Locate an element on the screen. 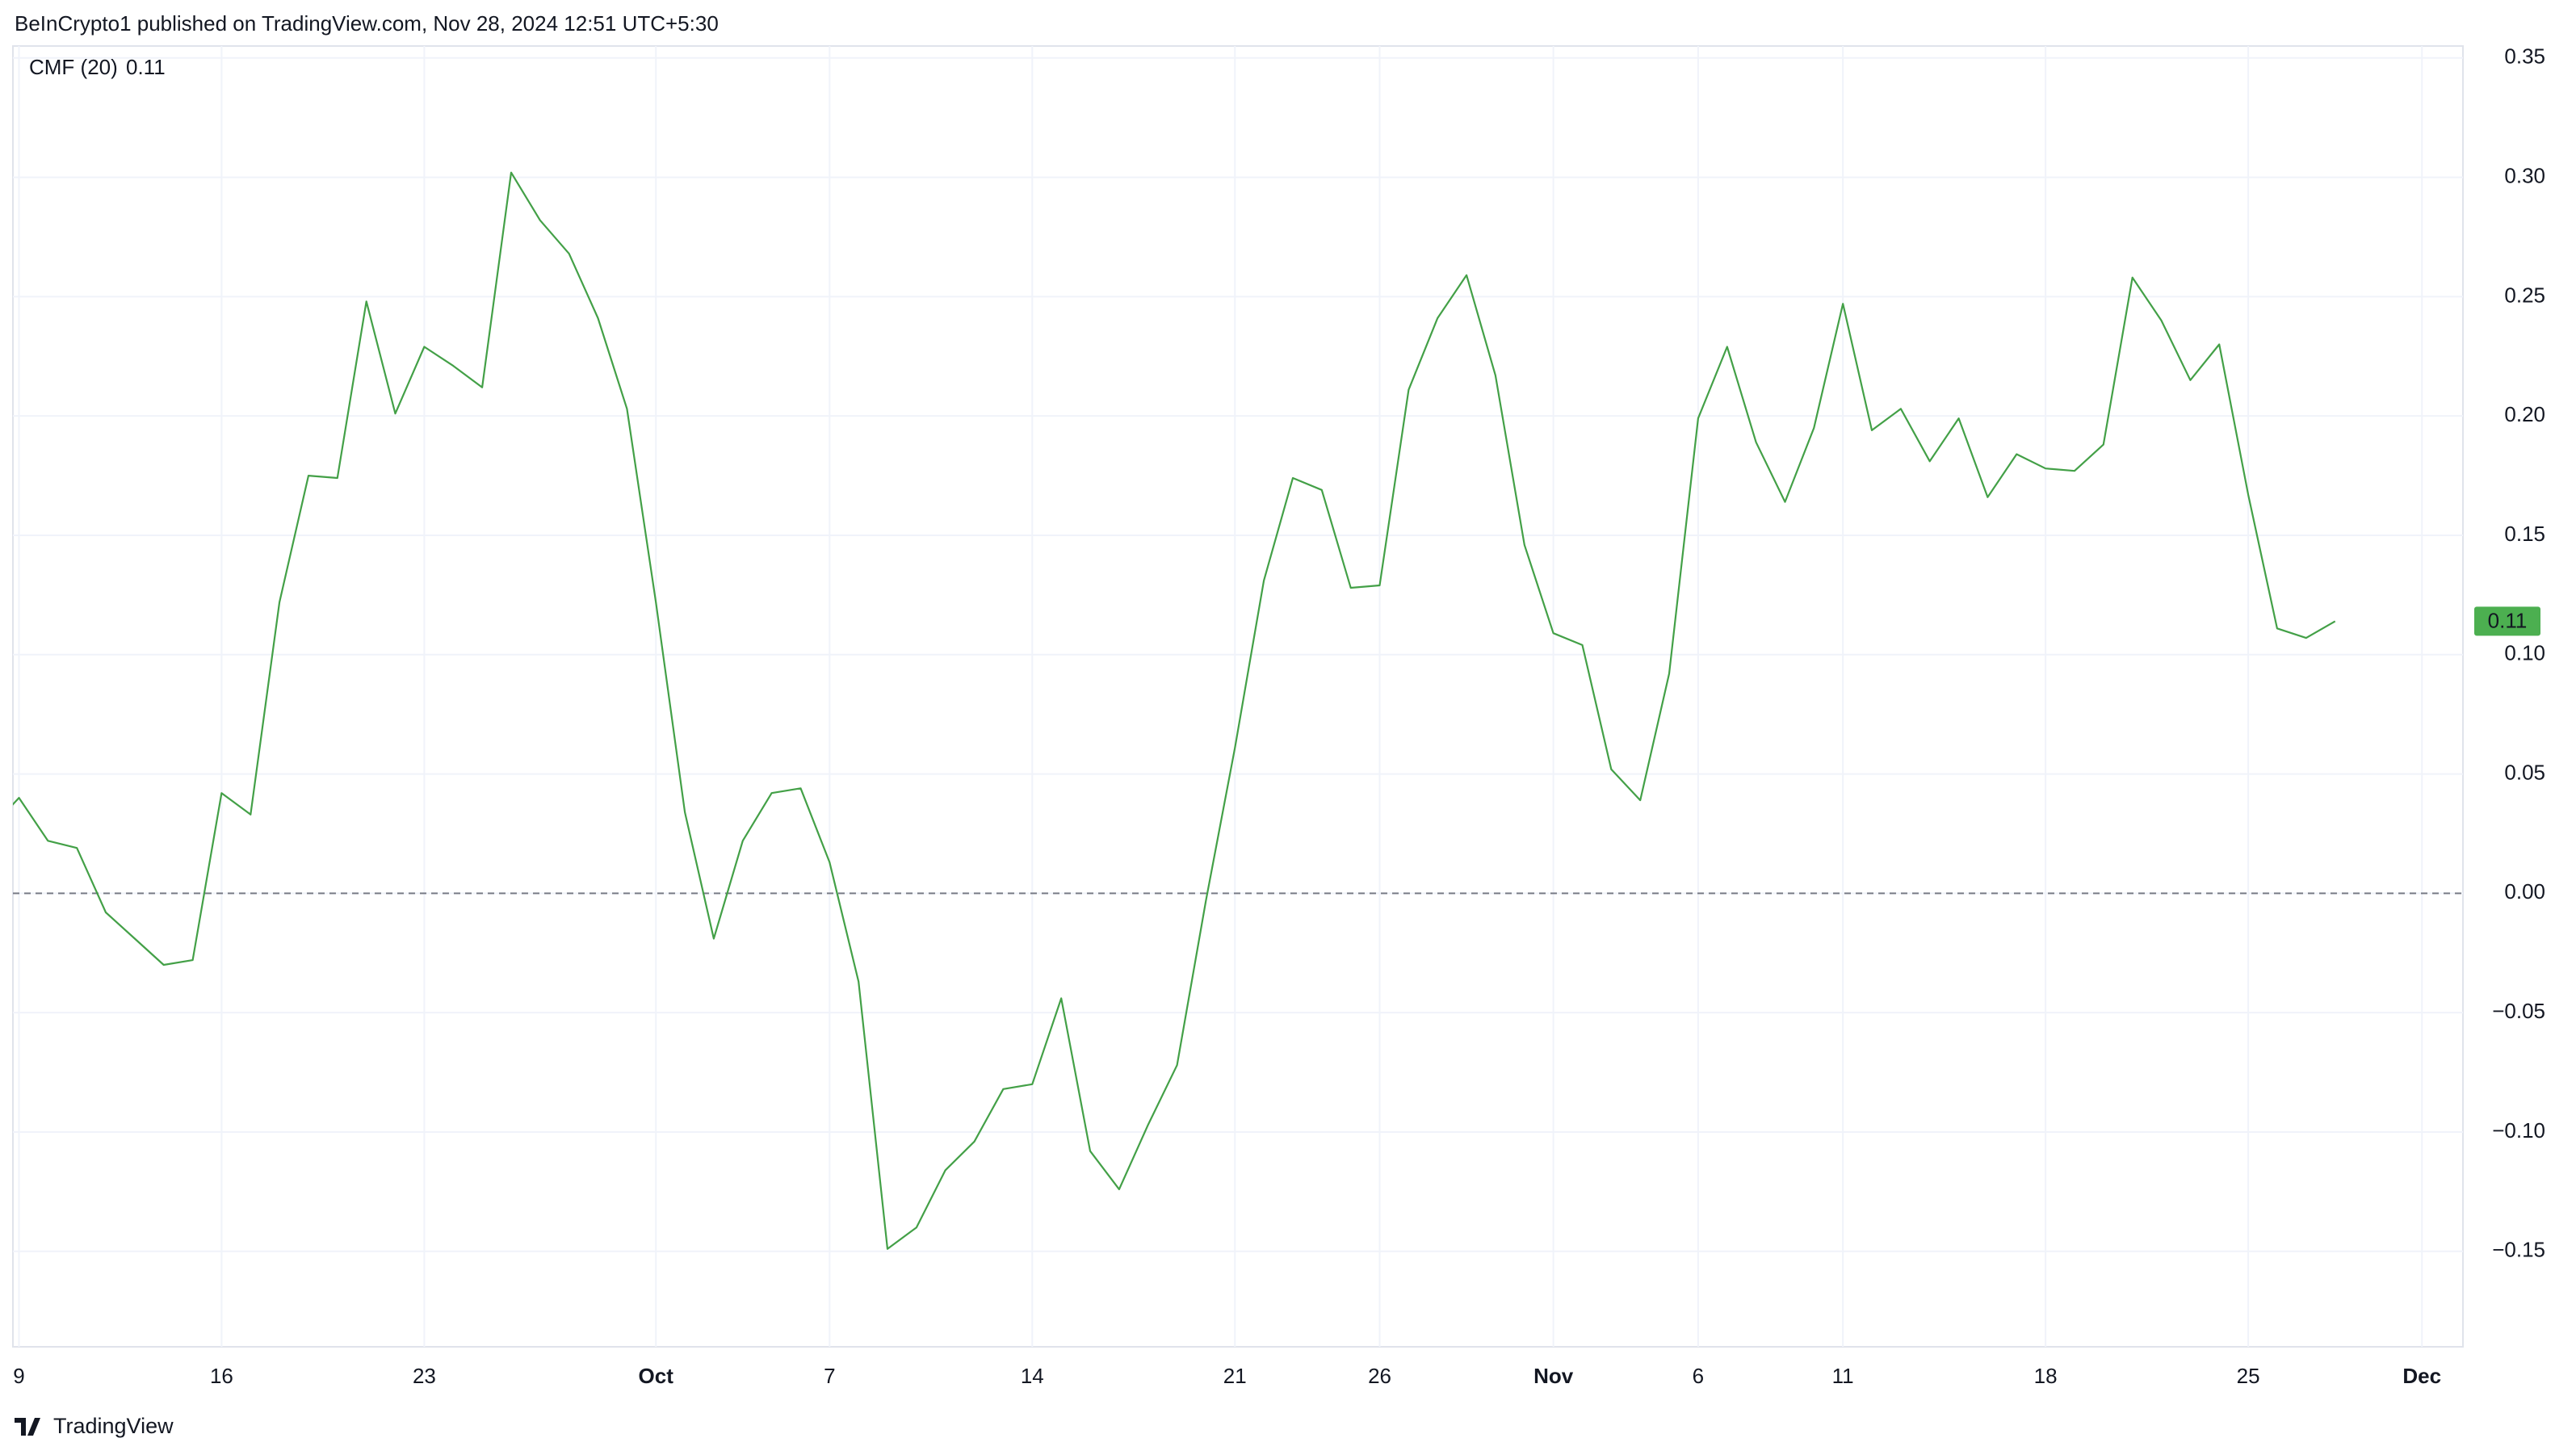 Image resolution: width=2576 pixels, height=1455 pixels. last-value-badge is located at coordinates (2507, 621).